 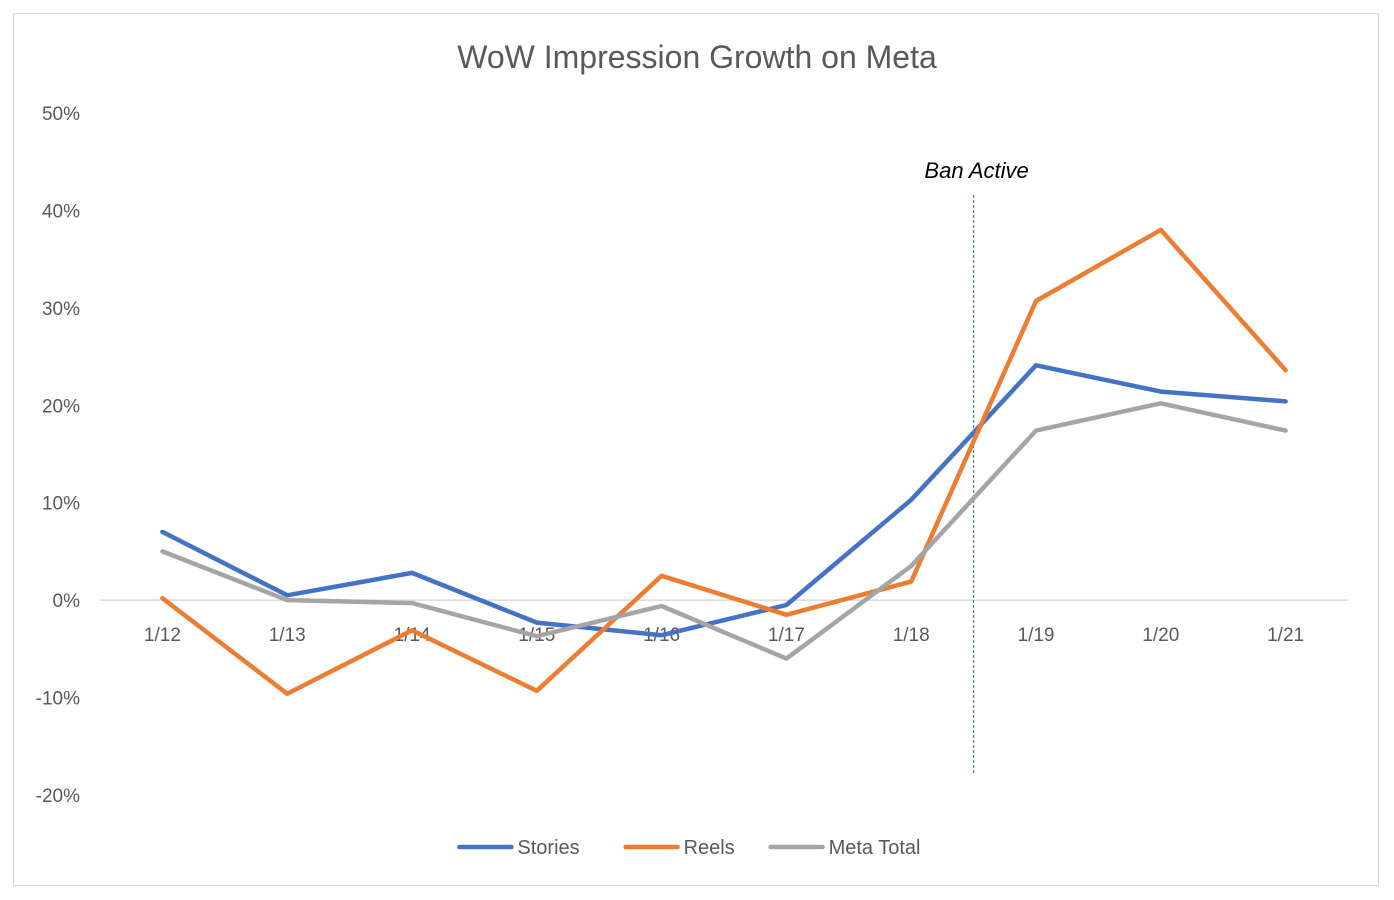 I want to click on x-tick-label: 1/20, so click(x=1160, y=635).